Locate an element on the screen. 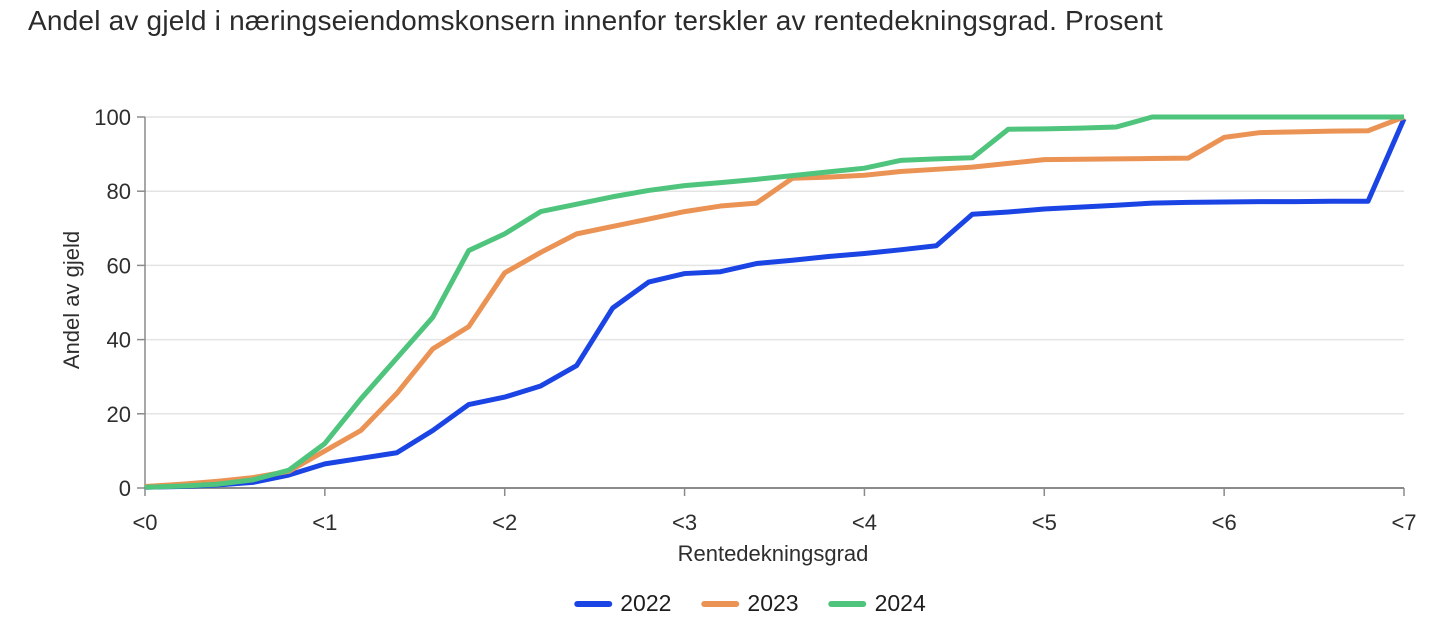  y-tick-label: 80 is located at coordinates (119, 191).